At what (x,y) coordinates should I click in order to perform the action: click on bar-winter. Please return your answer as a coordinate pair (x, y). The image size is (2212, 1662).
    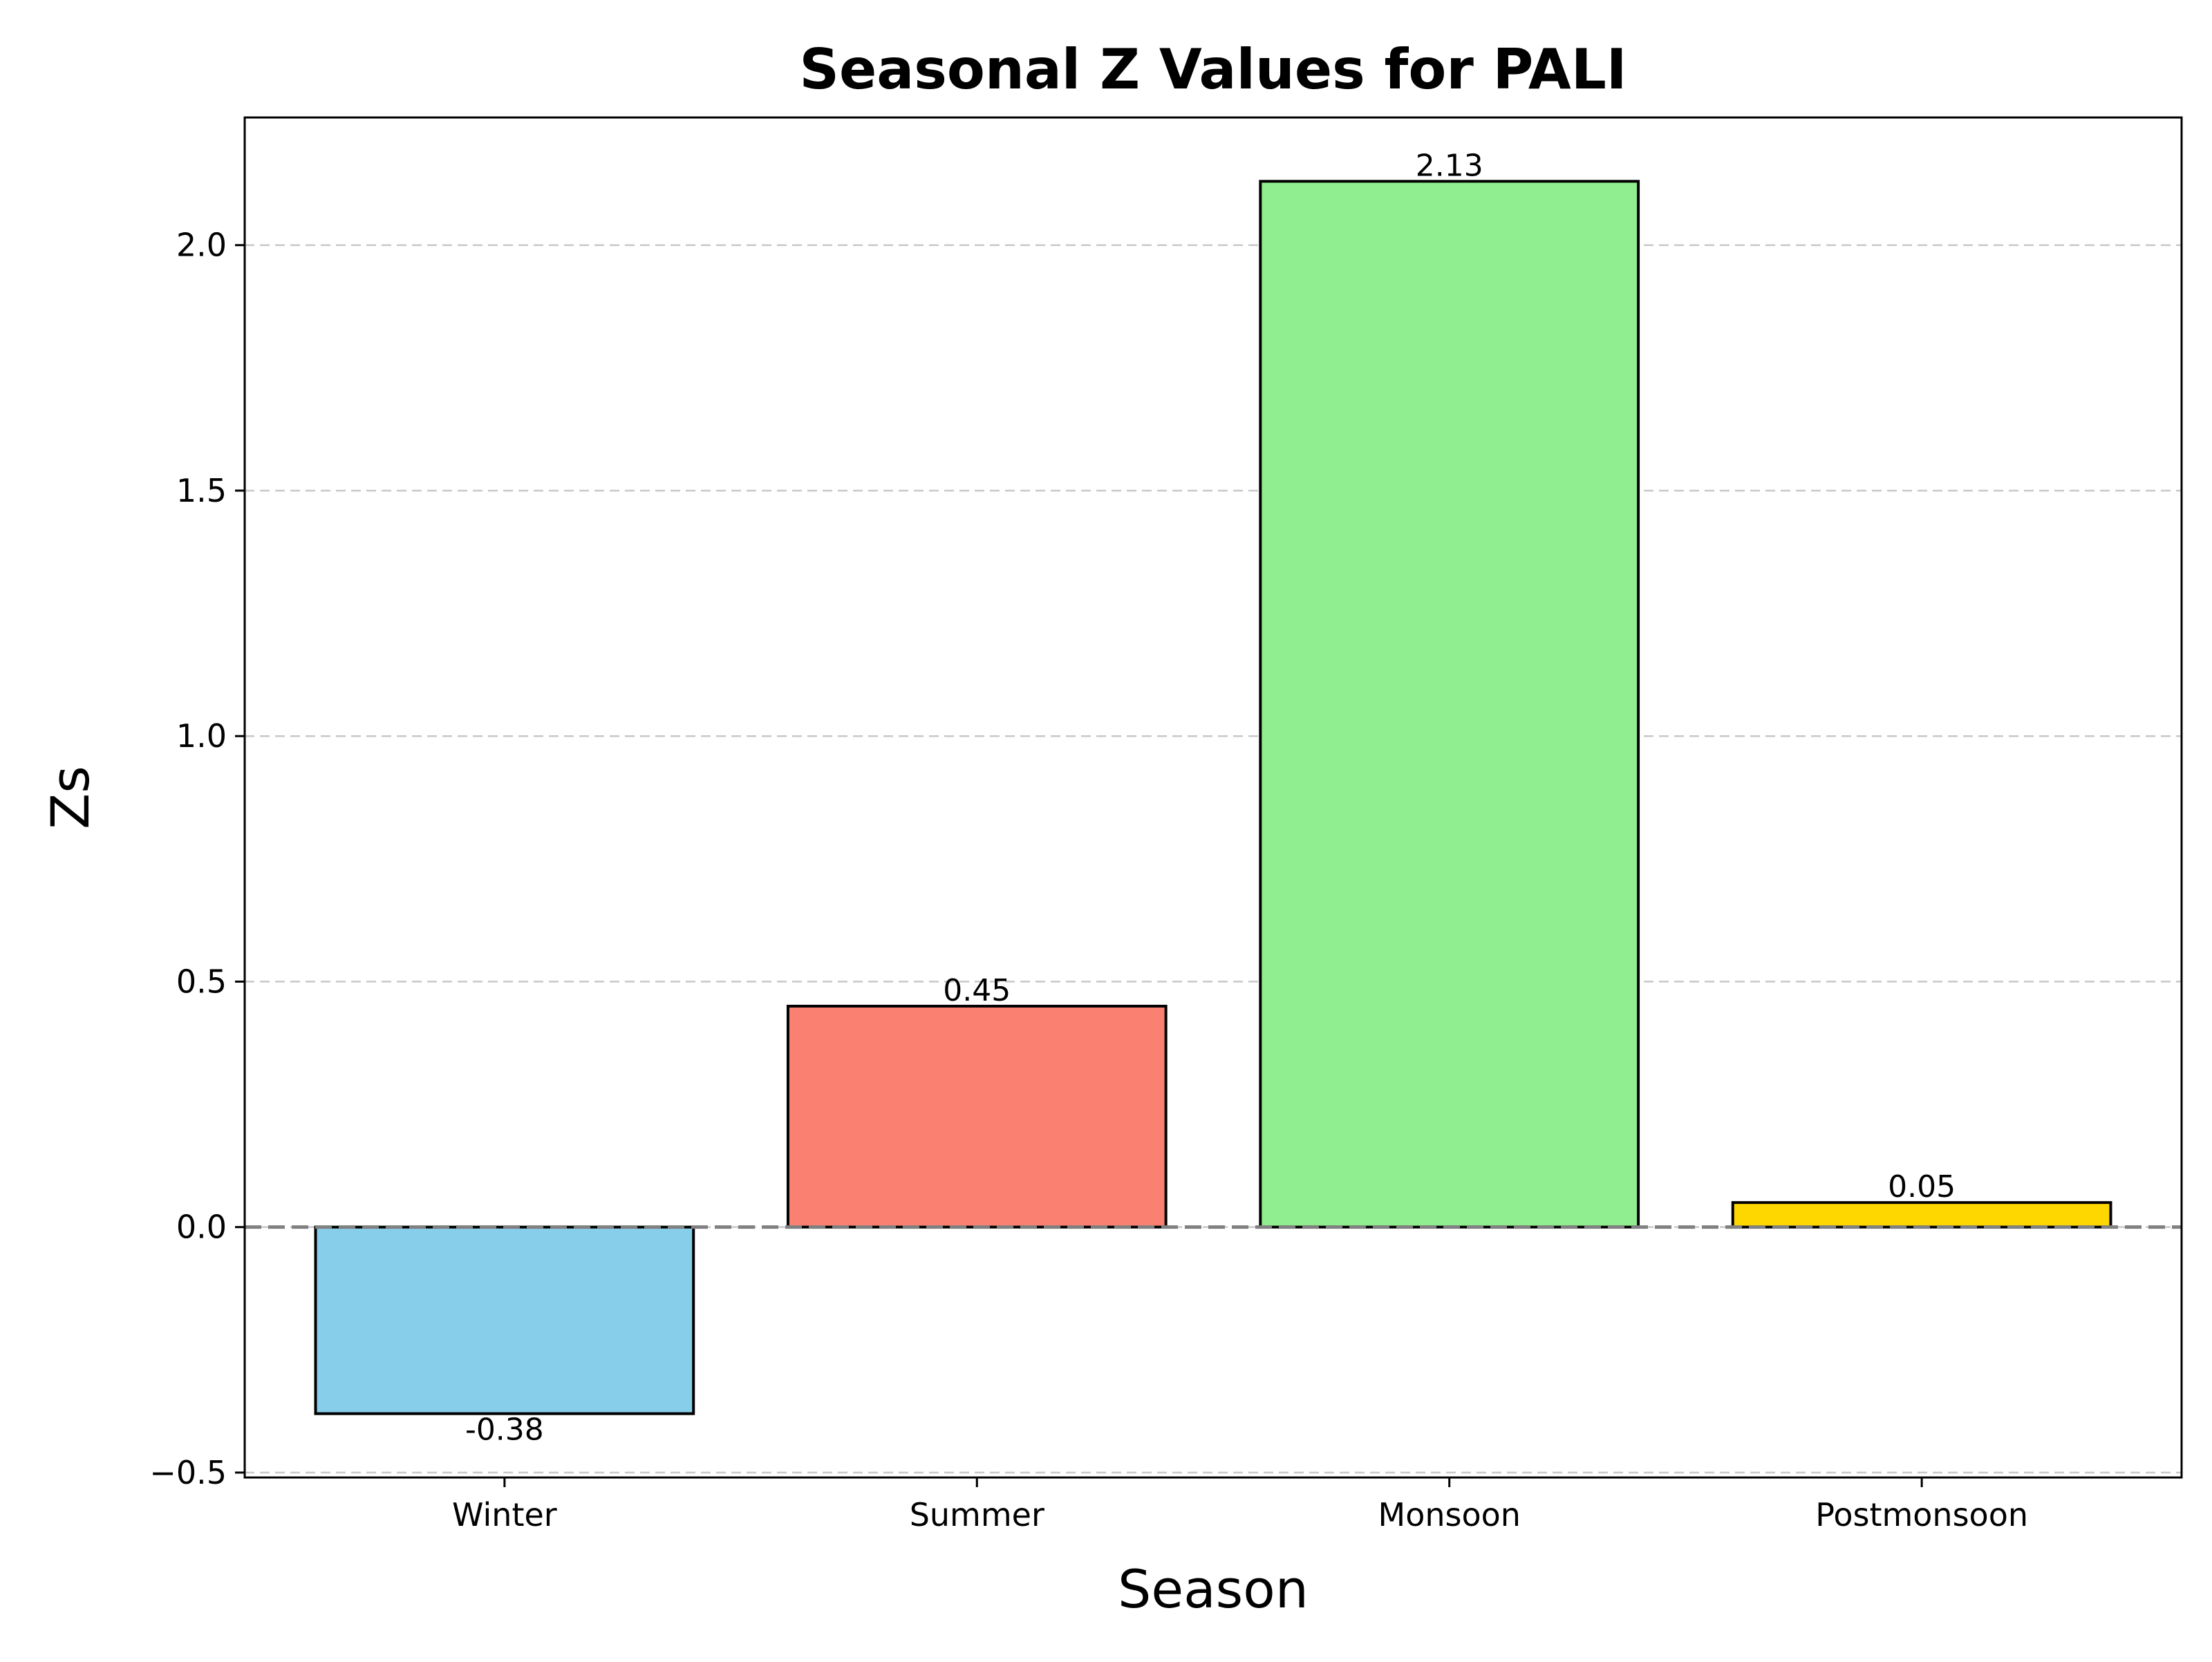
    Looking at the image, I should click on (504, 1320).